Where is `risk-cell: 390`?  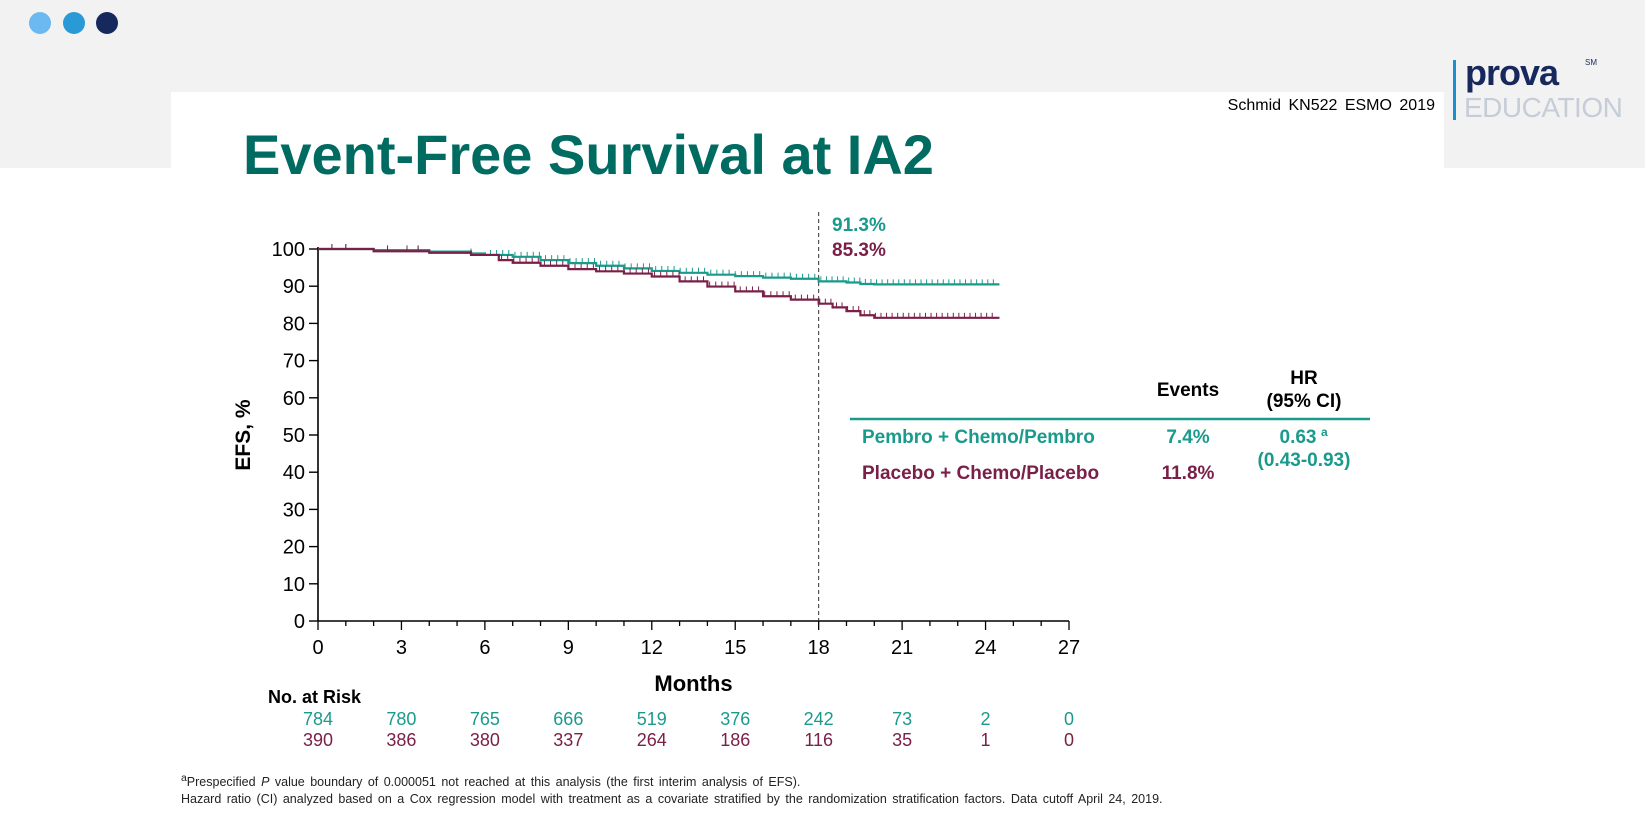
risk-cell: 390 is located at coordinates (318, 740).